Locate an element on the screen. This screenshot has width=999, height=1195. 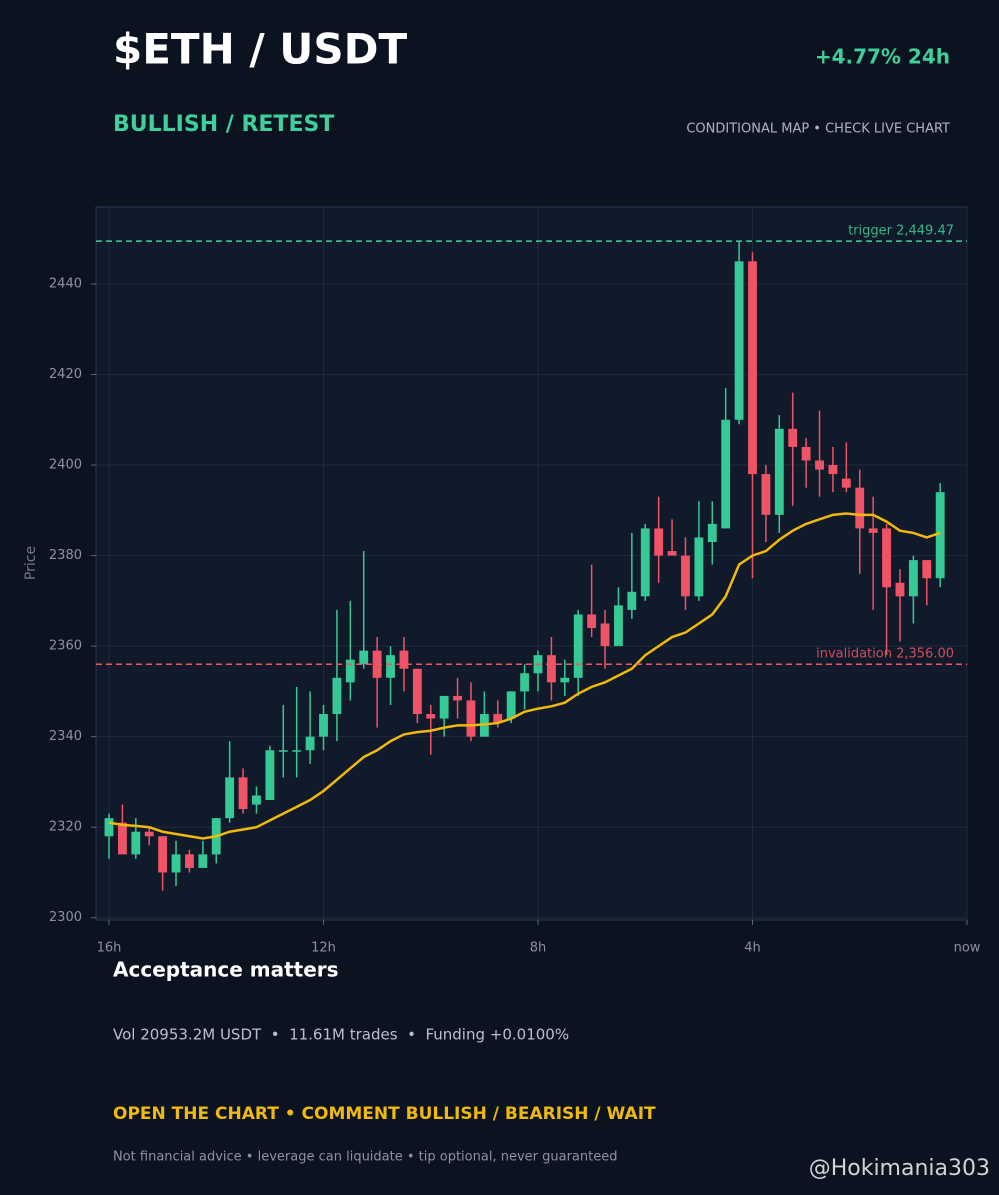
bias: BULLISH / RETEST is located at coordinates (223, 124).